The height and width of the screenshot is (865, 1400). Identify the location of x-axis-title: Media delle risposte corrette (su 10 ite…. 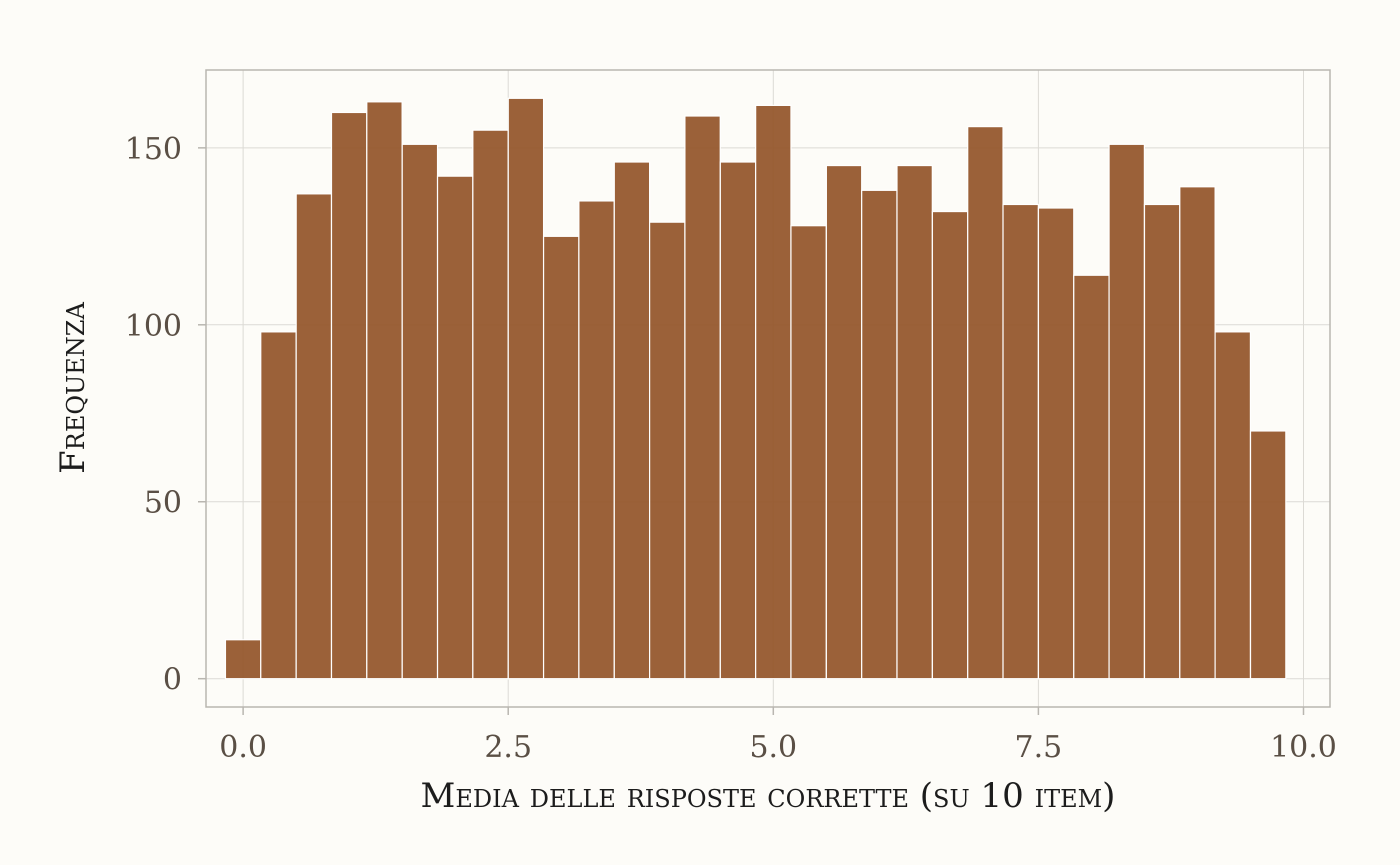
(768, 796).